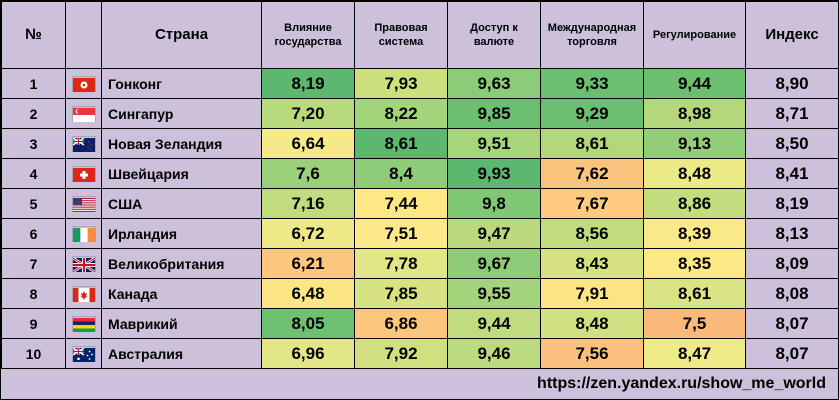  What do you see at coordinates (181, 233) in the screenshot?
I see `country-cell: Ирландия` at bounding box center [181, 233].